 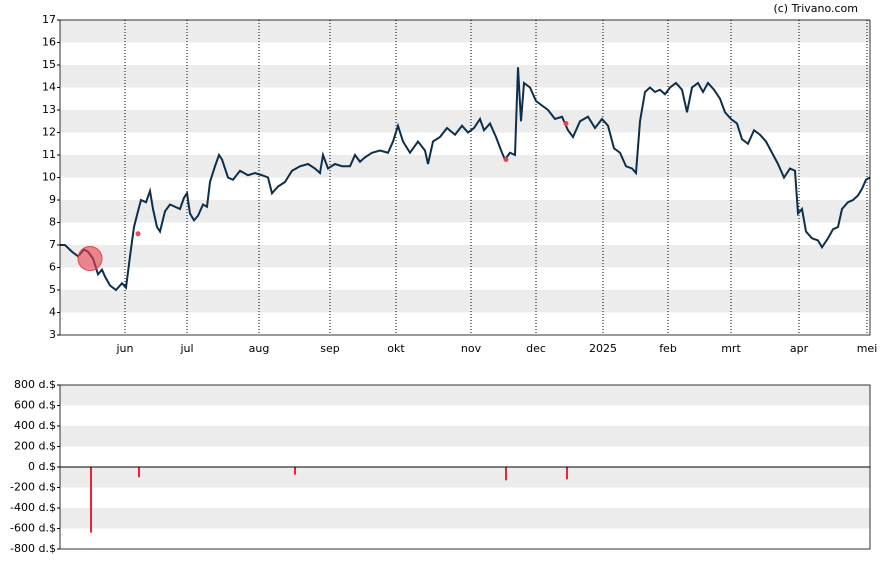 I want to click on x-tick-label: mei, so click(x=867, y=348).